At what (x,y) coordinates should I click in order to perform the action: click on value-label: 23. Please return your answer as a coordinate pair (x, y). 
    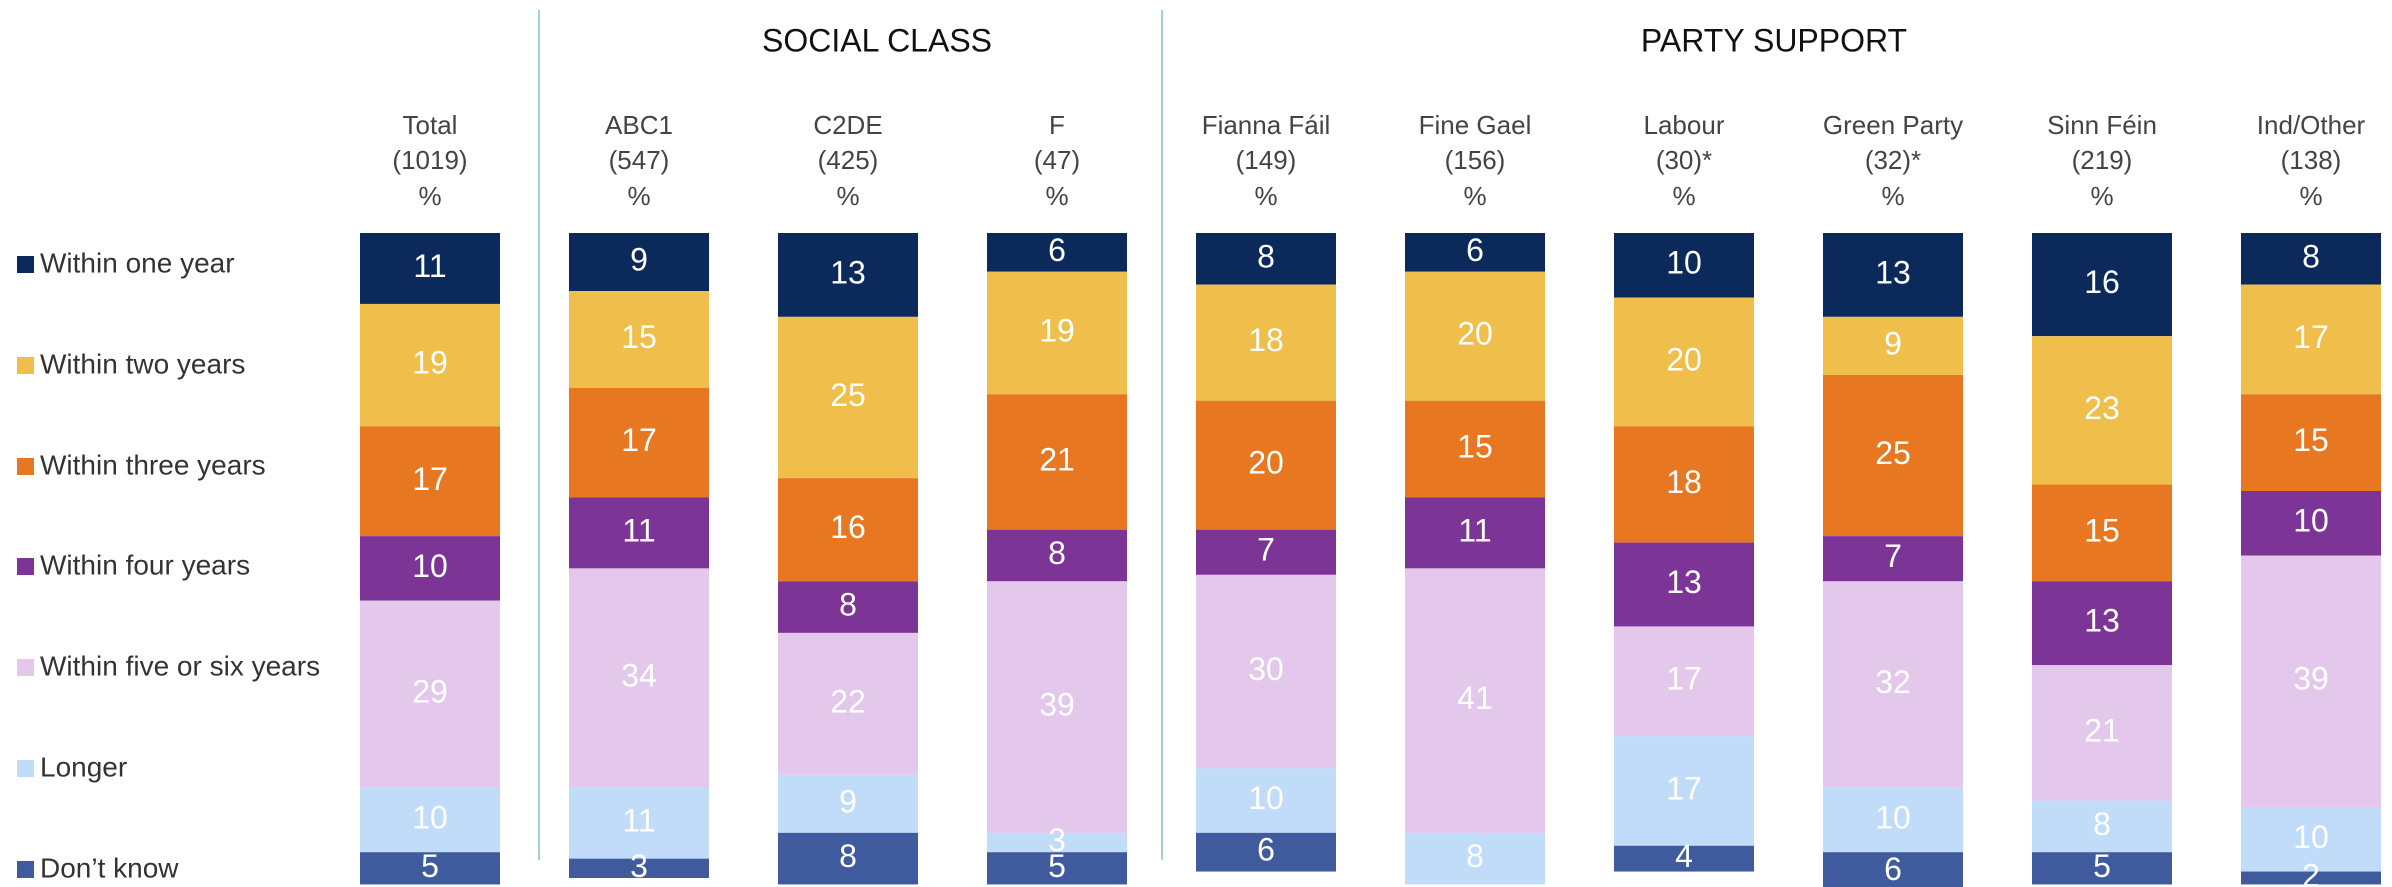
    Looking at the image, I should click on (2102, 408).